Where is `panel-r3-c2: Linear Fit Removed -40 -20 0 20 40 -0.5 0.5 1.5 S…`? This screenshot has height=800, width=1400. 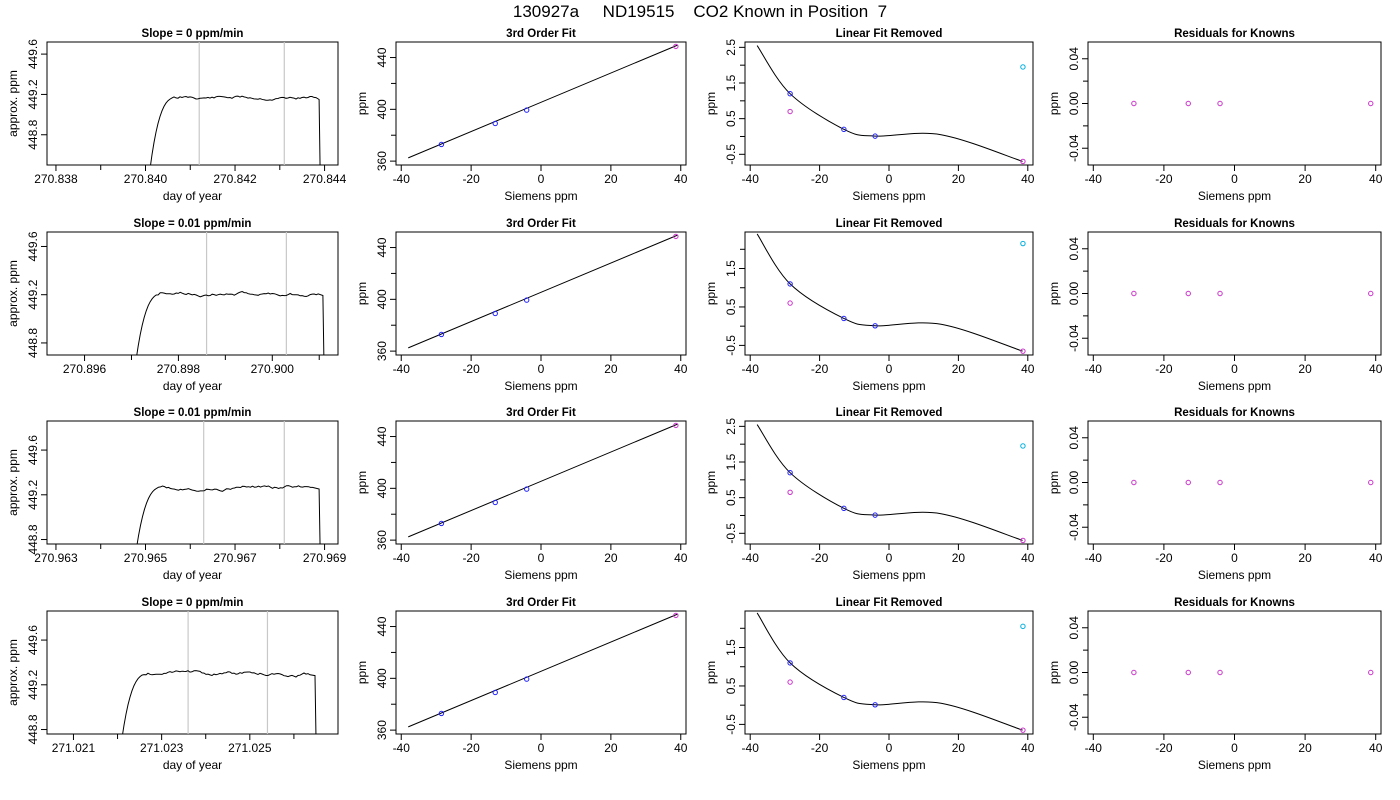
panel-r3-c2: Linear Fit Removed -40 -20 0 20 40 -0.5 0.5 1.5 S… is located at coordinates (869, 684).